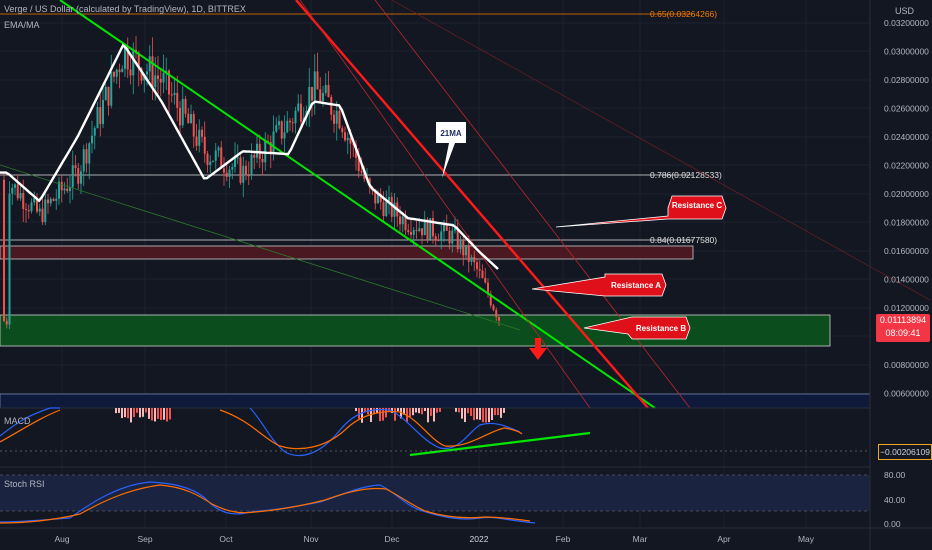 The width and height of the screenshot is (932, 550). Describe the element at coordinates (641, 211) in the screenshot. I see `resistance-c-callout` at that location.